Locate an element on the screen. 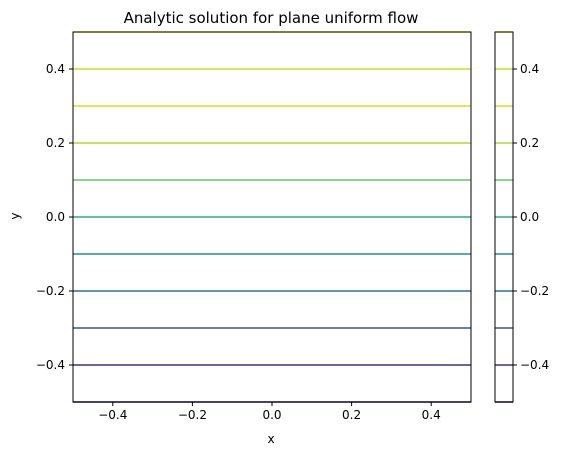 The width and height of the screenshot is (566, 455). colorbar-tick-label: 0.2 is located at coordinates (529, 143).